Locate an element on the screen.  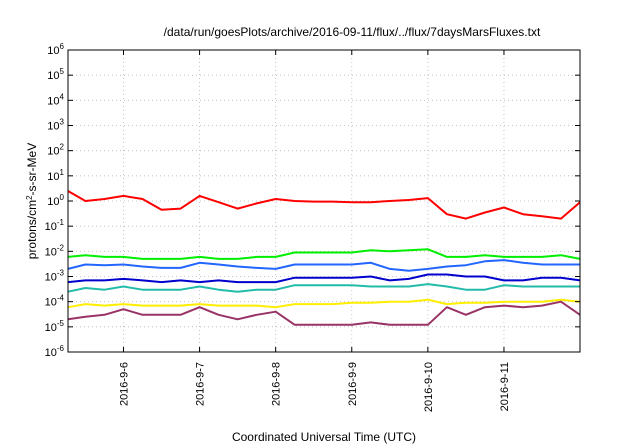
y-tick-label: 10² is located at coordinates (55, 150).